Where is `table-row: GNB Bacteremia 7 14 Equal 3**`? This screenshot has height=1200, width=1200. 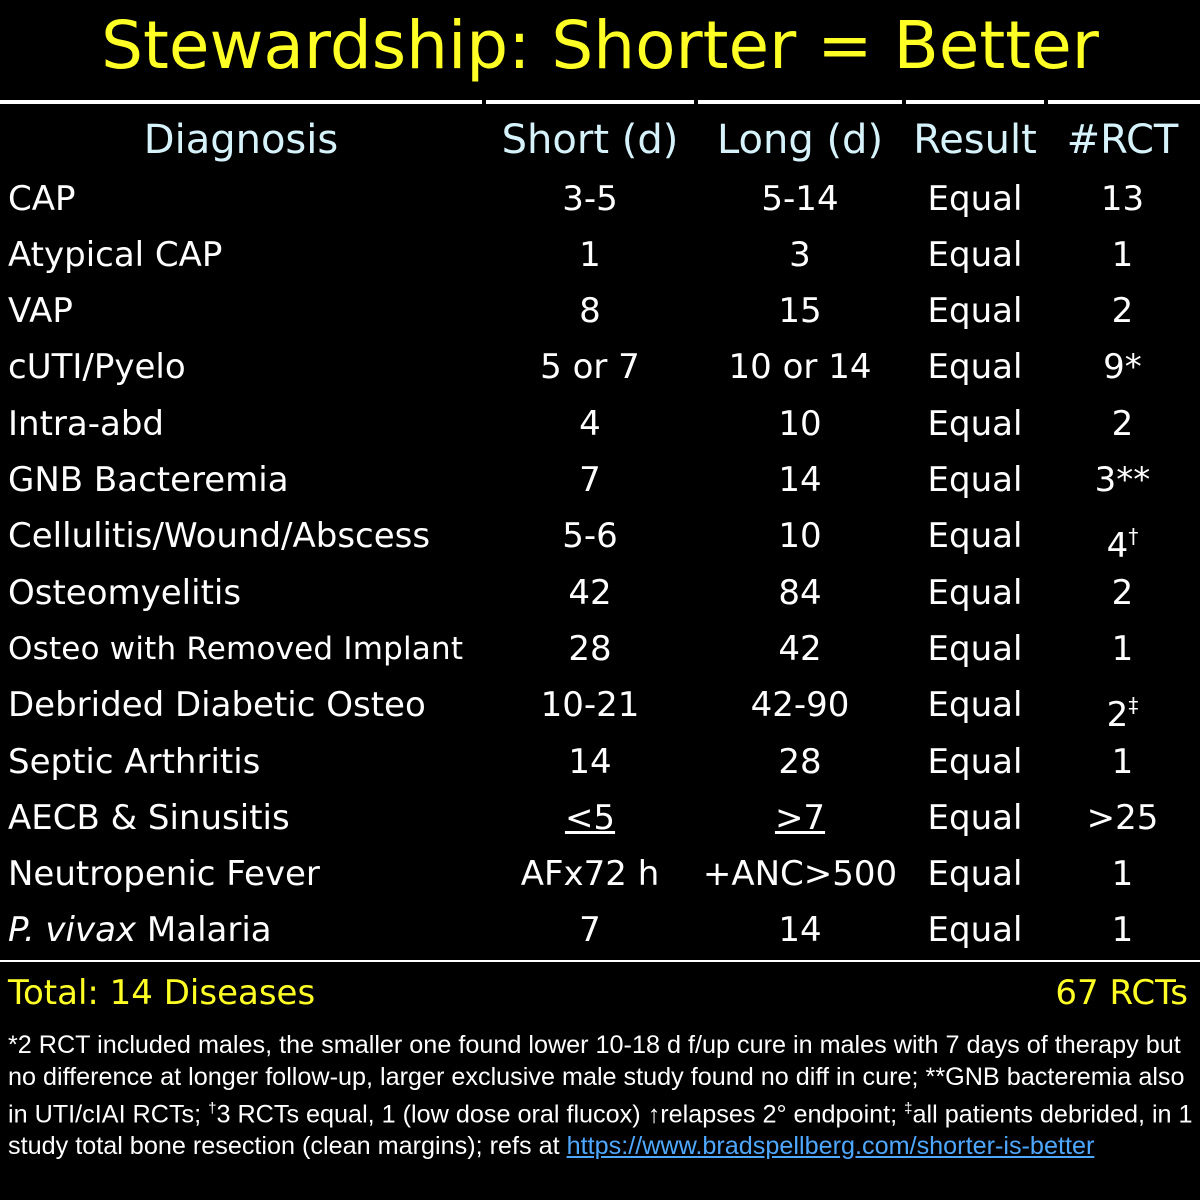 table-row: GNB Bacteremia 7 14 Equal 3** is located at coordinates (600, 480).